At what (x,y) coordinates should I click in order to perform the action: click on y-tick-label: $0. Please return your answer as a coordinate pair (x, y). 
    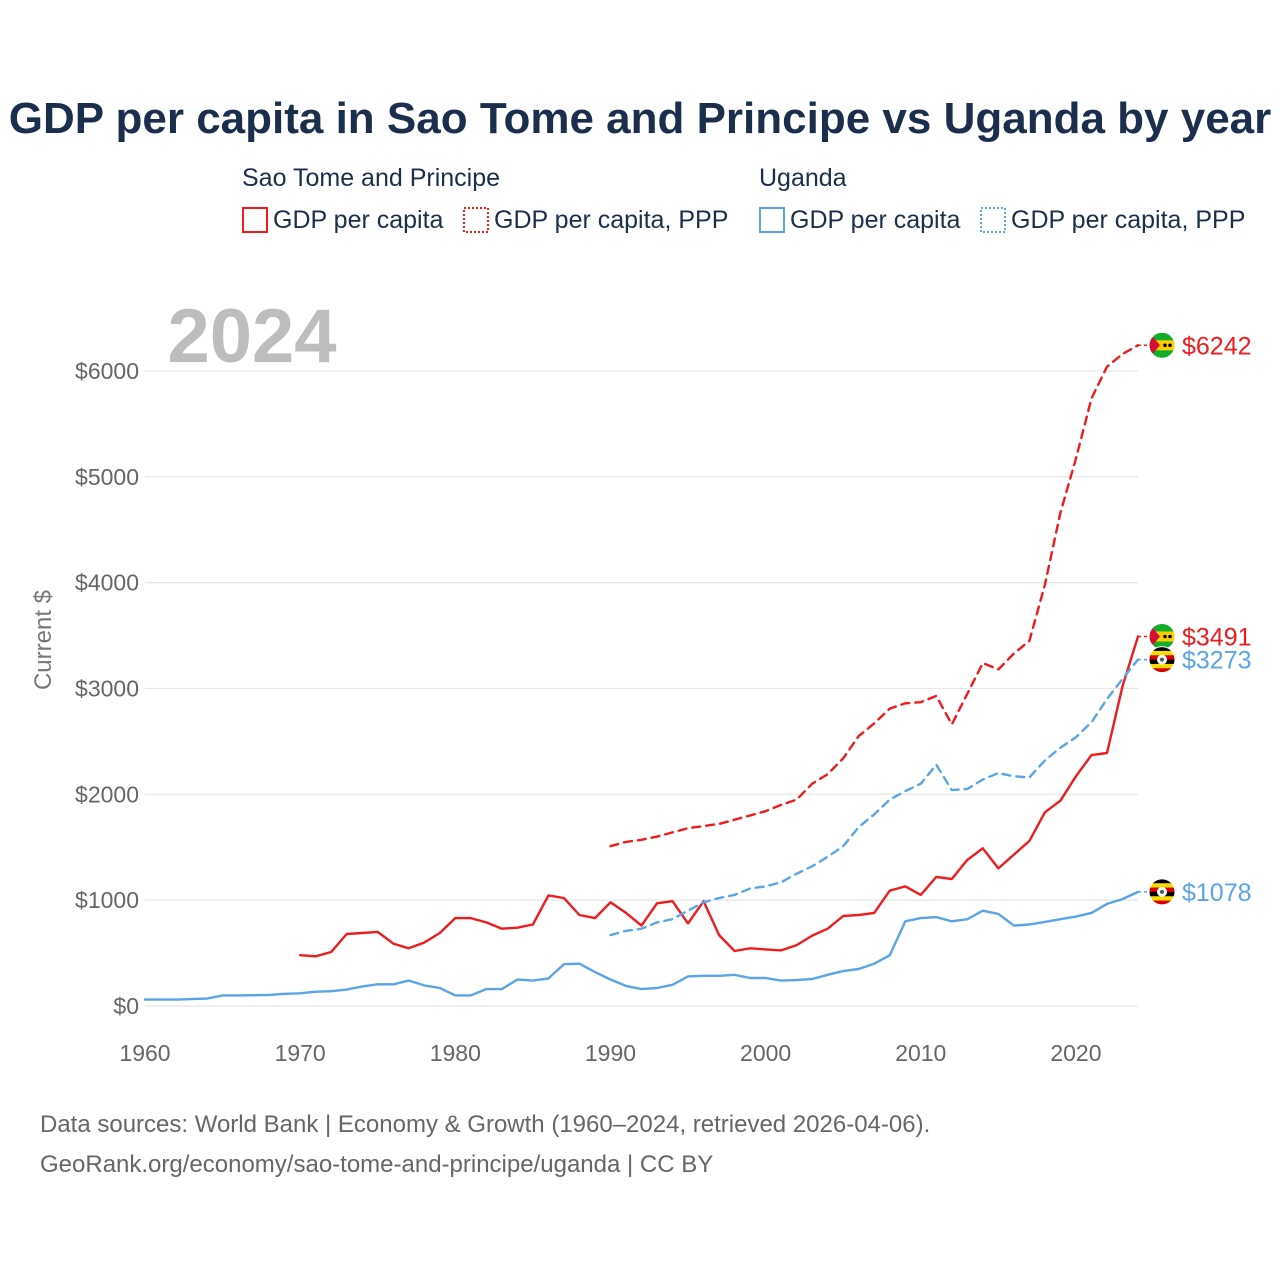
    Looking at the image, I should click on (126, 1006).